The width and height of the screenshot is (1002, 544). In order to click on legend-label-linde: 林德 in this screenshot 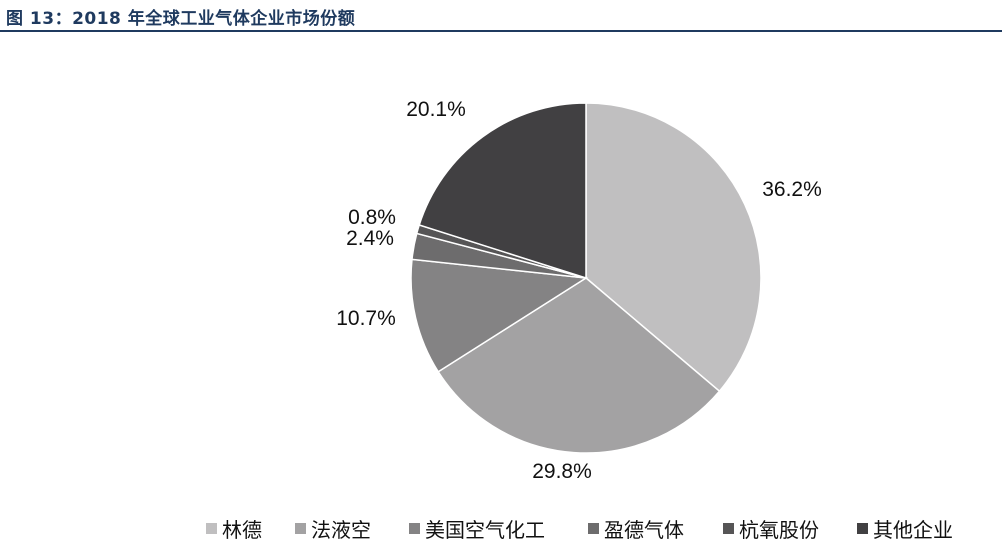, I will do `click(242, 529)`.